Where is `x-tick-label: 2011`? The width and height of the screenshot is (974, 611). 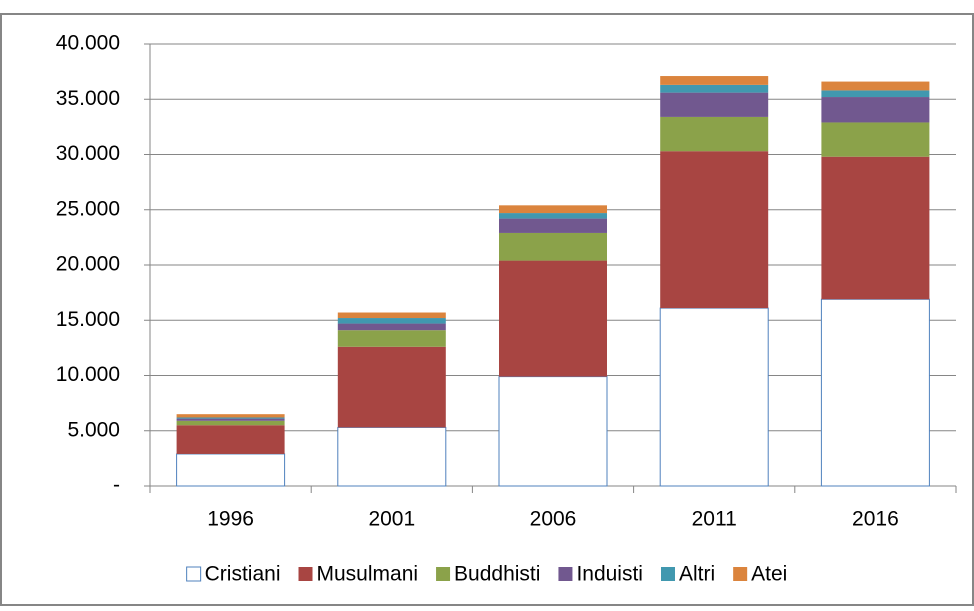 x-tick-label: 2011 is located at coordinates (714, 519).